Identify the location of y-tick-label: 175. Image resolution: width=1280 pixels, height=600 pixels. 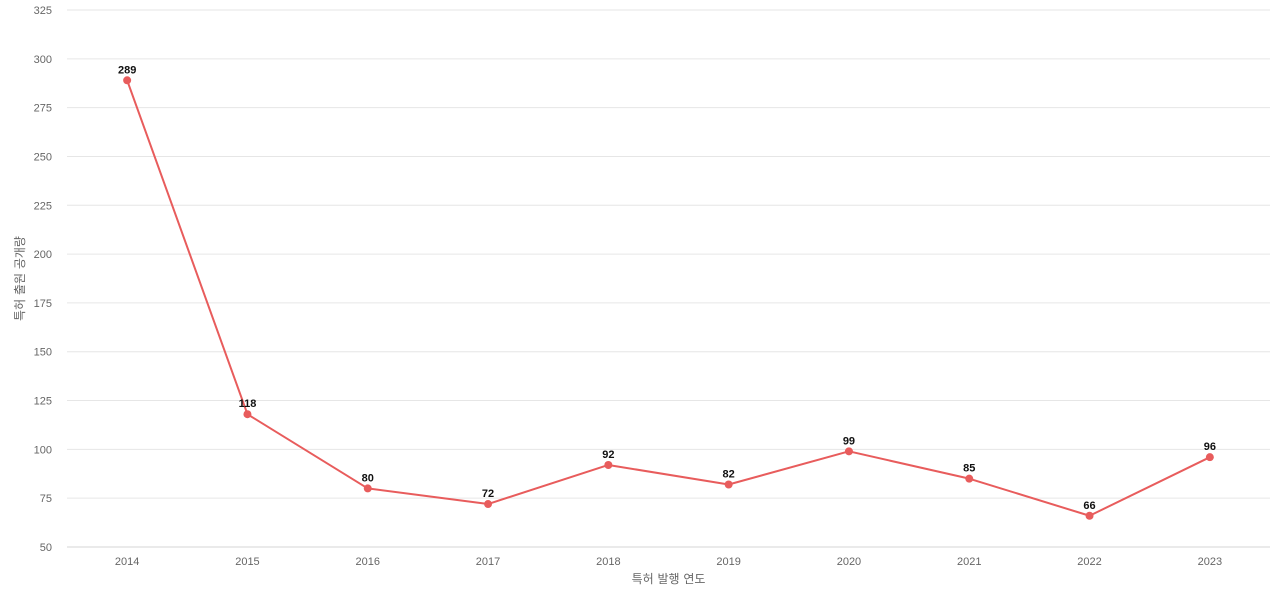
(43, 304).